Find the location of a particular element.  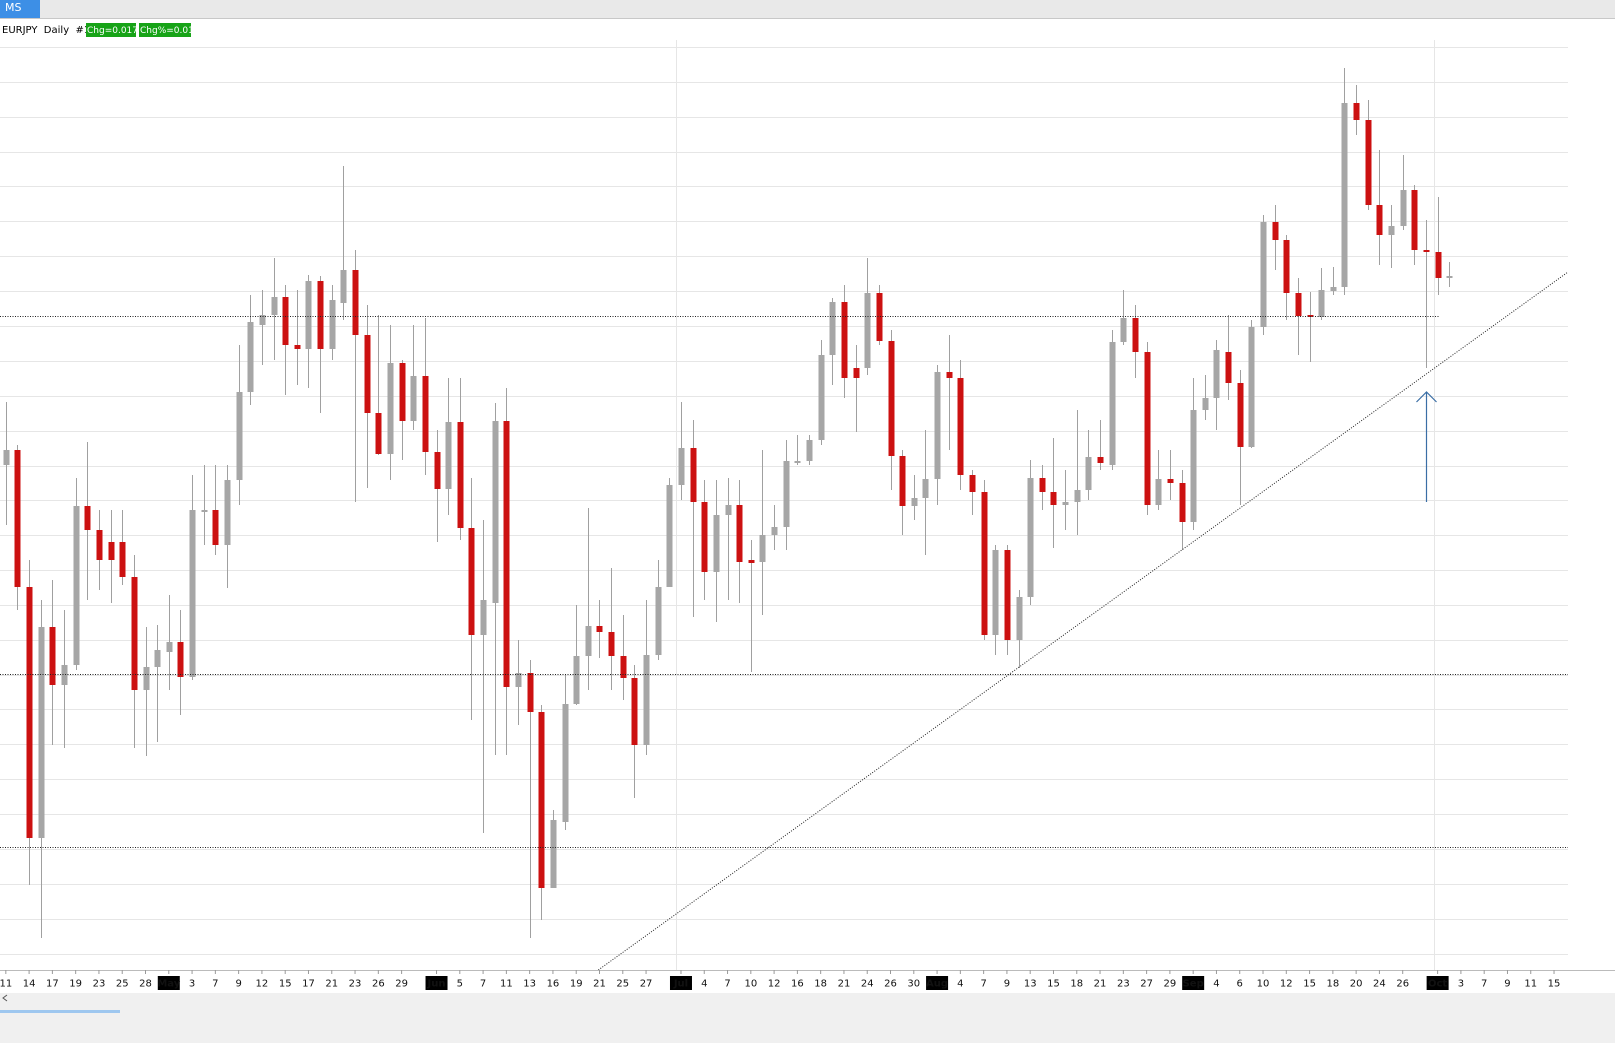

tab-label: MS is located at coordinates (13, 7).